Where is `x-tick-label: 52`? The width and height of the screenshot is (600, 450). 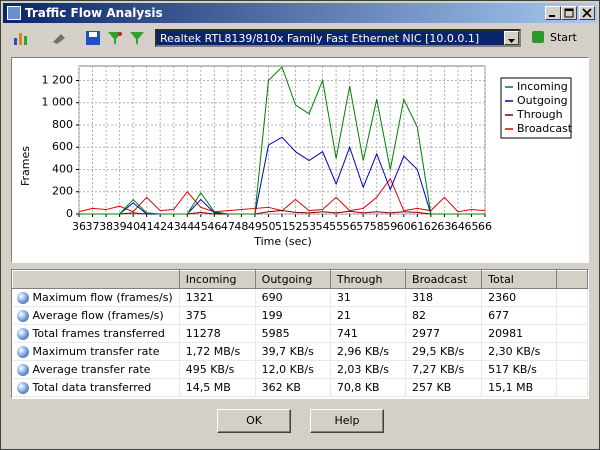
x-tick-label: 52 is located at coordinates (296, 226).